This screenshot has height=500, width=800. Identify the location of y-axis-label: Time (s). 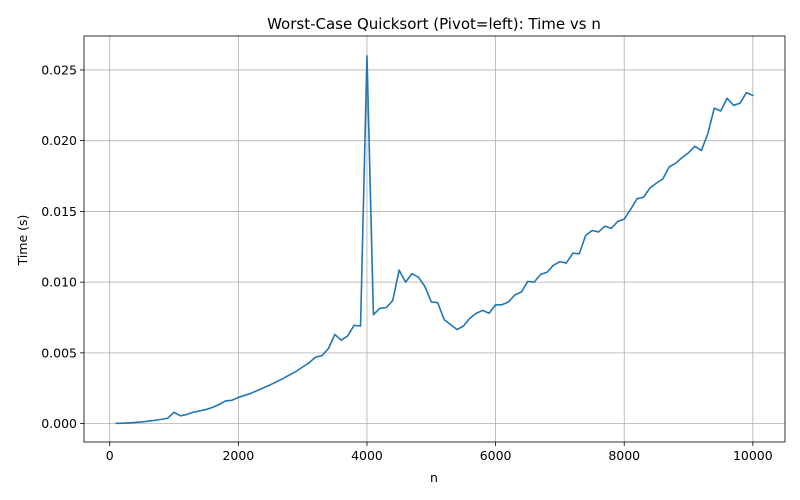
(22, 241).